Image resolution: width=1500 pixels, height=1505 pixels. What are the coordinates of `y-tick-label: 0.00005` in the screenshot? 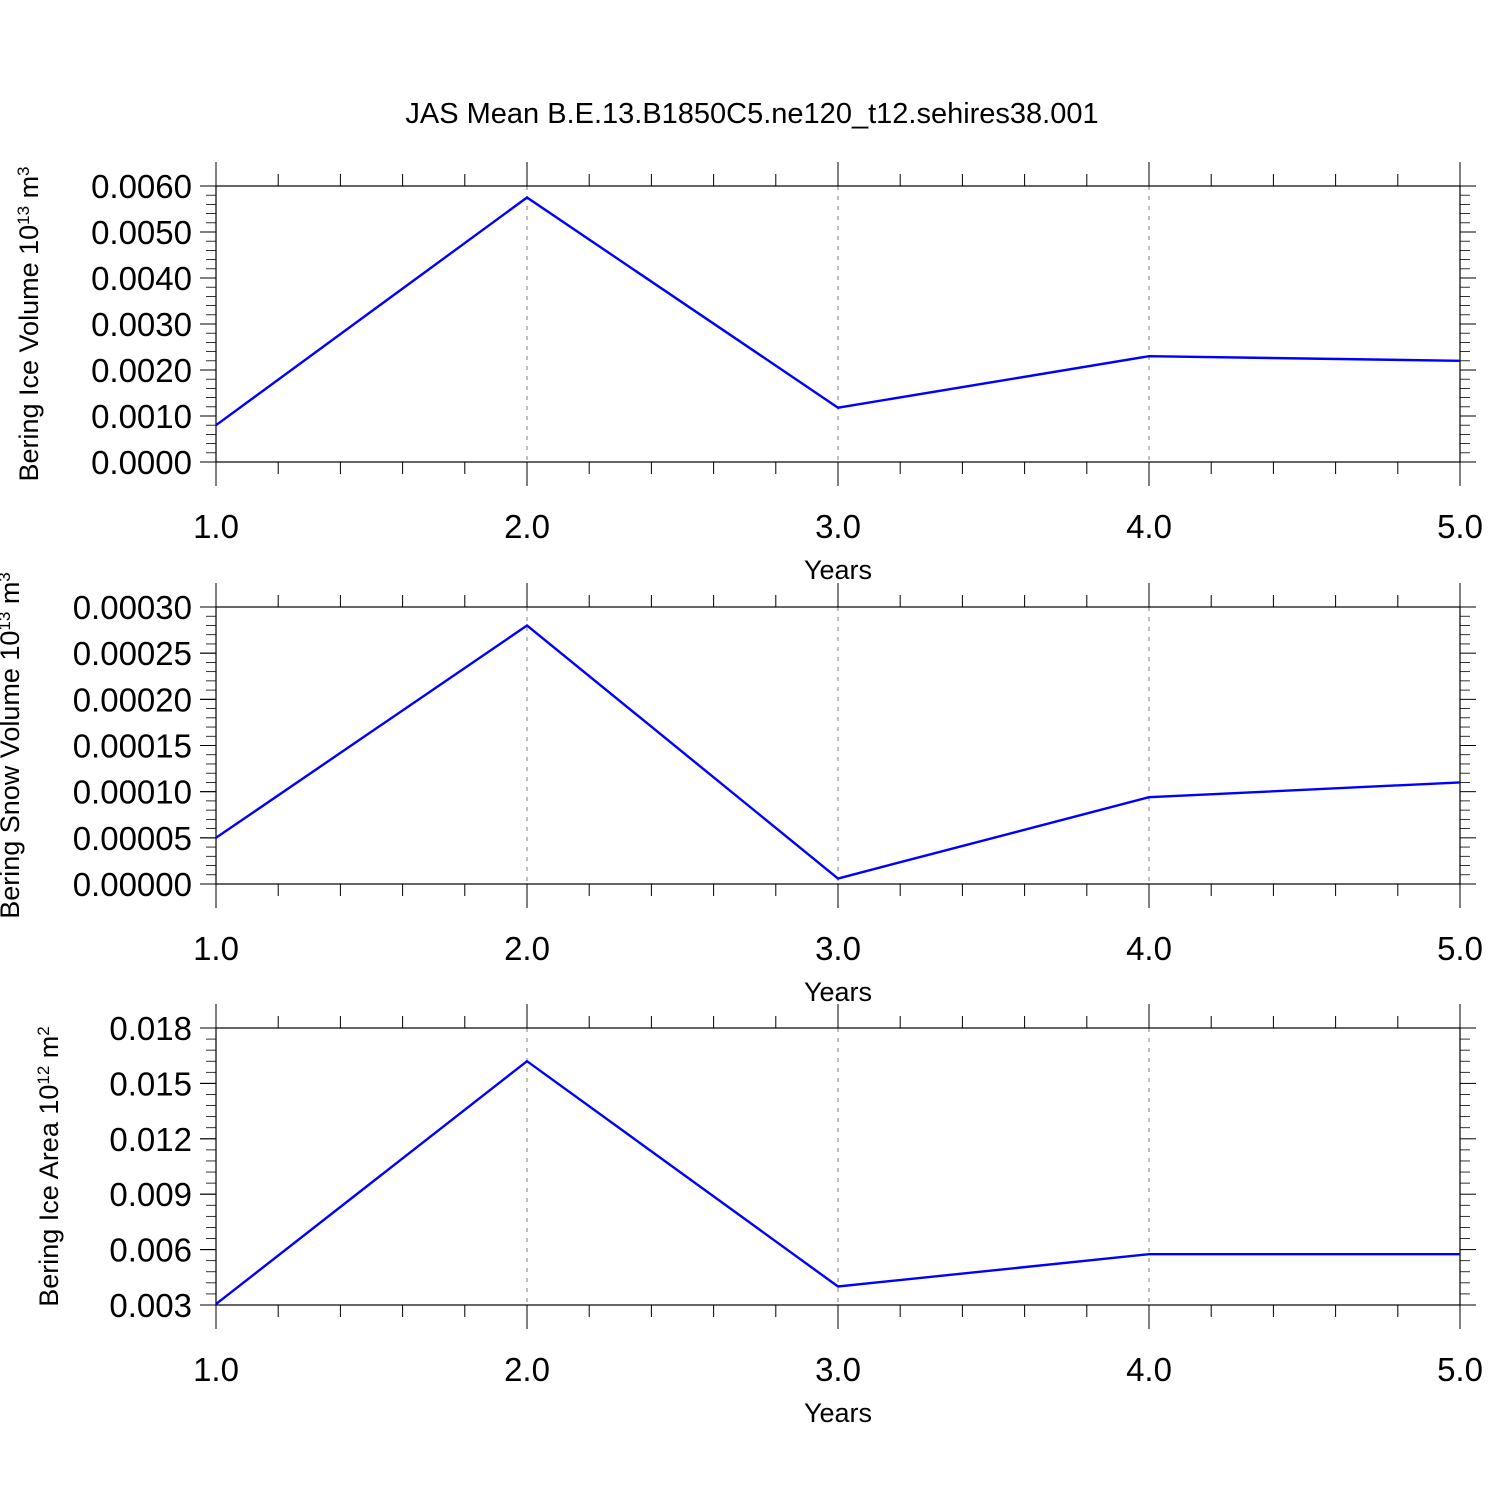 It's located at (132, 838).